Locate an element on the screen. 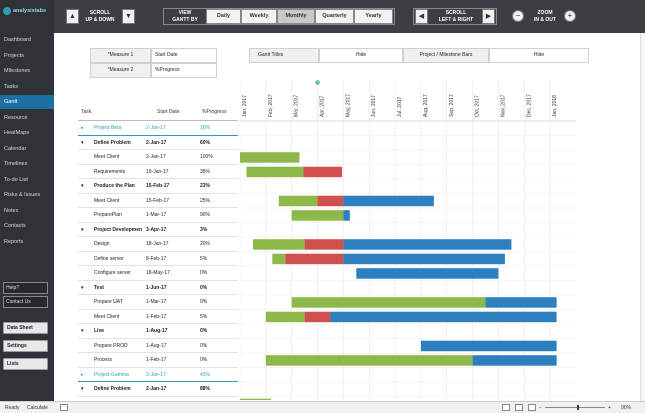  scroll-up-button: ▲ is located at coordinates (72, 16).